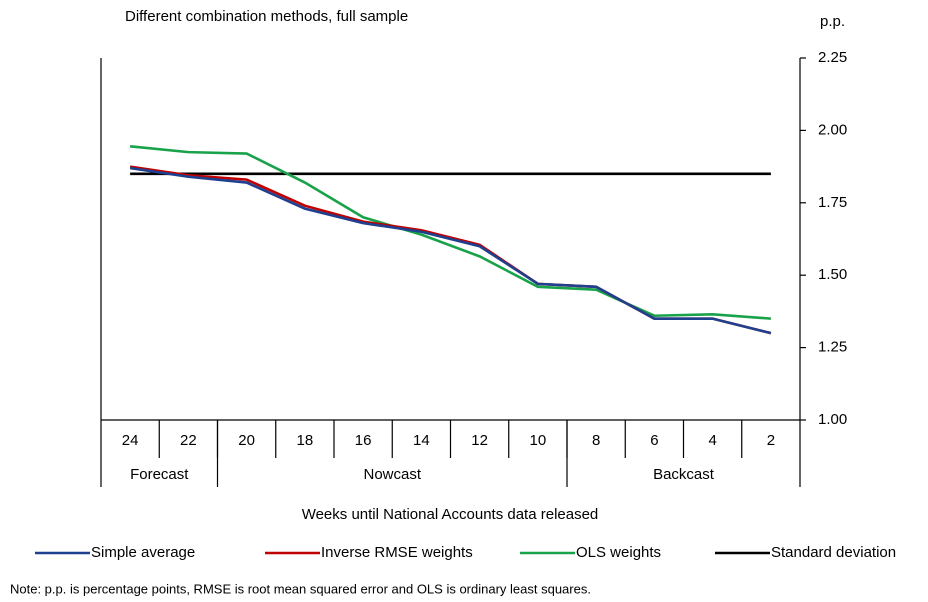 The height and width of the screenshot is (602, 928). Describe the element at coordinates (618, 552) in the screenshot. I see `legend-label: OLS weights` at that location.